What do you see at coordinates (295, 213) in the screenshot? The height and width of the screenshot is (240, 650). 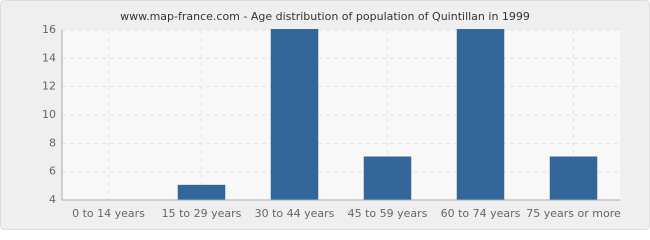 I see `x-tick-label: 30 to 44 years` at bounding box center [295, 213].